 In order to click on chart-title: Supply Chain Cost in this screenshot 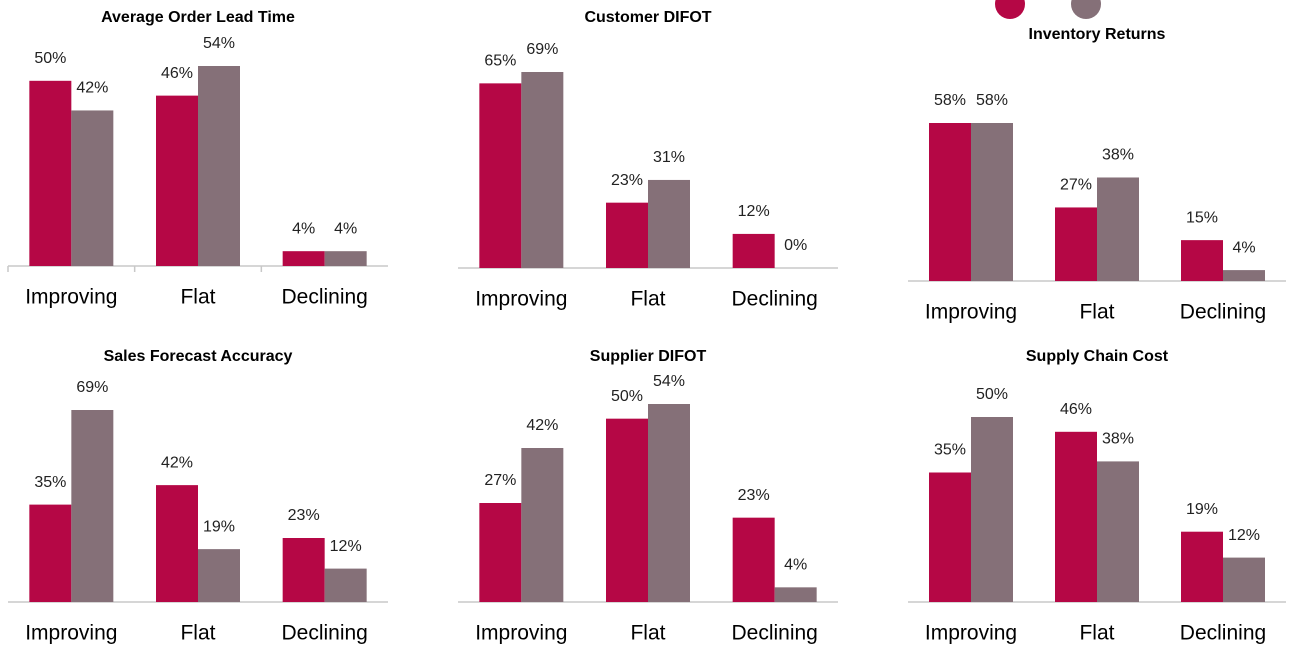, I will do `click(1097, 356)`.